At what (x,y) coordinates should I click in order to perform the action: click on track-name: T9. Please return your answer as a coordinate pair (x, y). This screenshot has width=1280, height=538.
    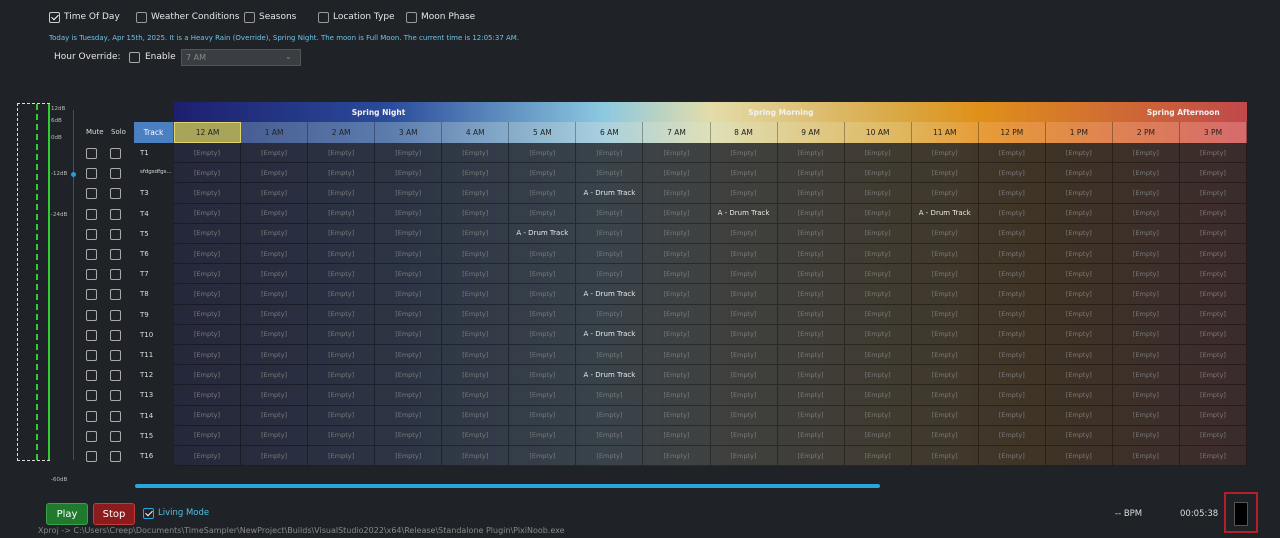
    Looking at the image, I should click on (144, 314).